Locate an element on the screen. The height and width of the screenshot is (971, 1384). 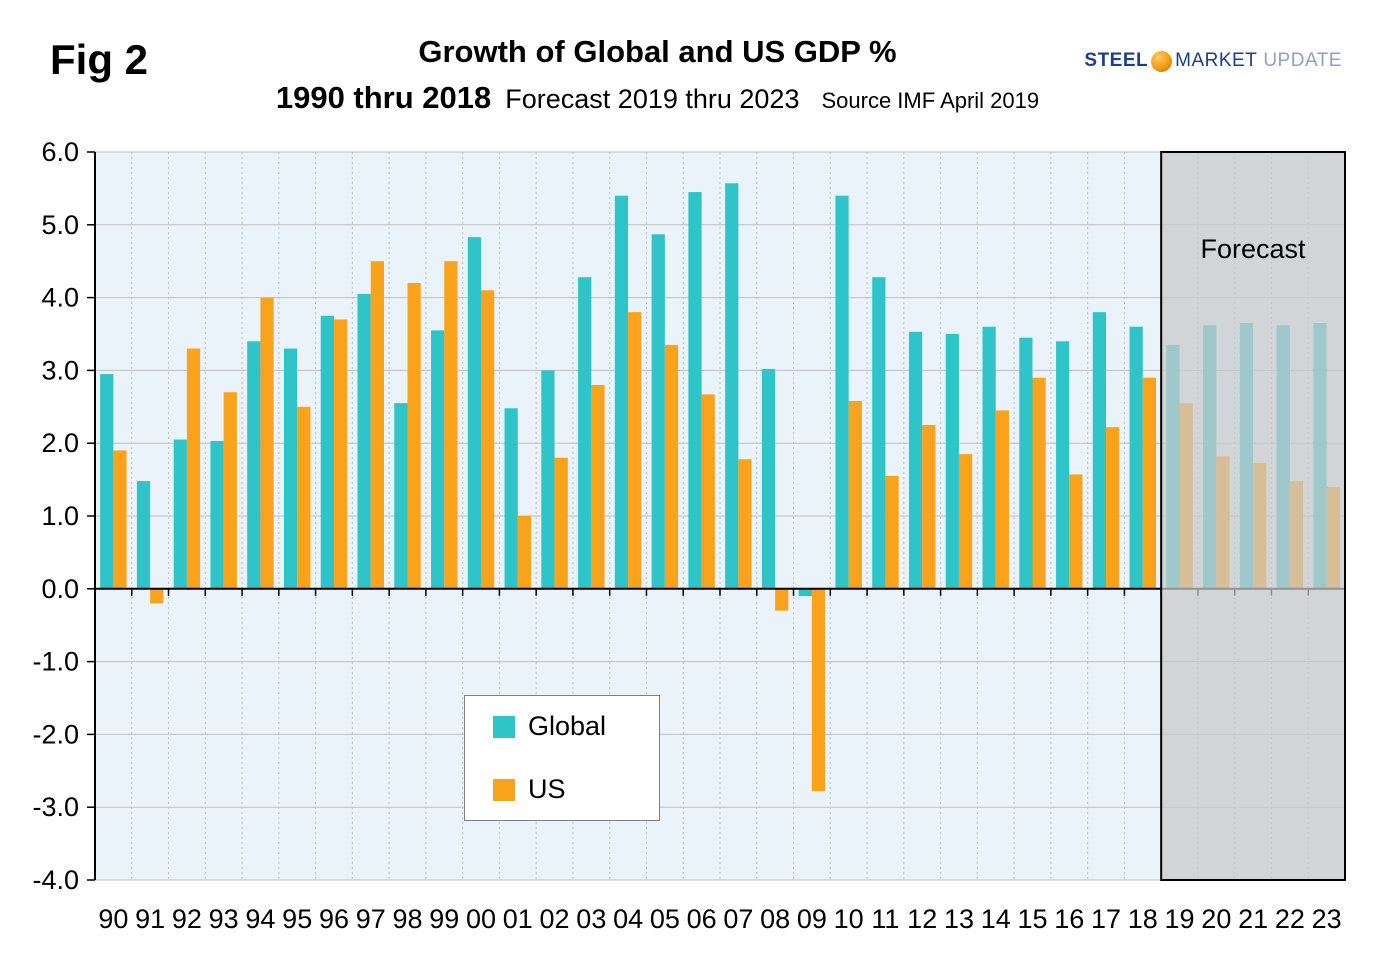
x-axis-label: 14 is located at coordinates (996, 919).